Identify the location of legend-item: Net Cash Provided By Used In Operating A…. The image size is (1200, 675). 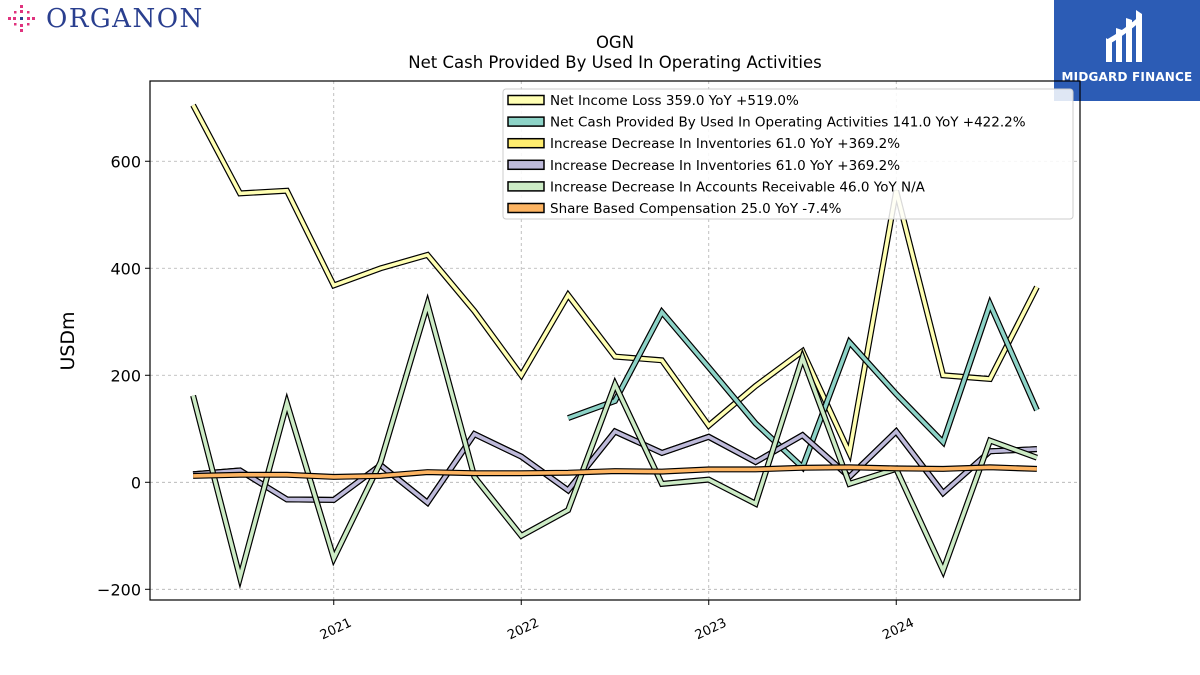
(766, 123).